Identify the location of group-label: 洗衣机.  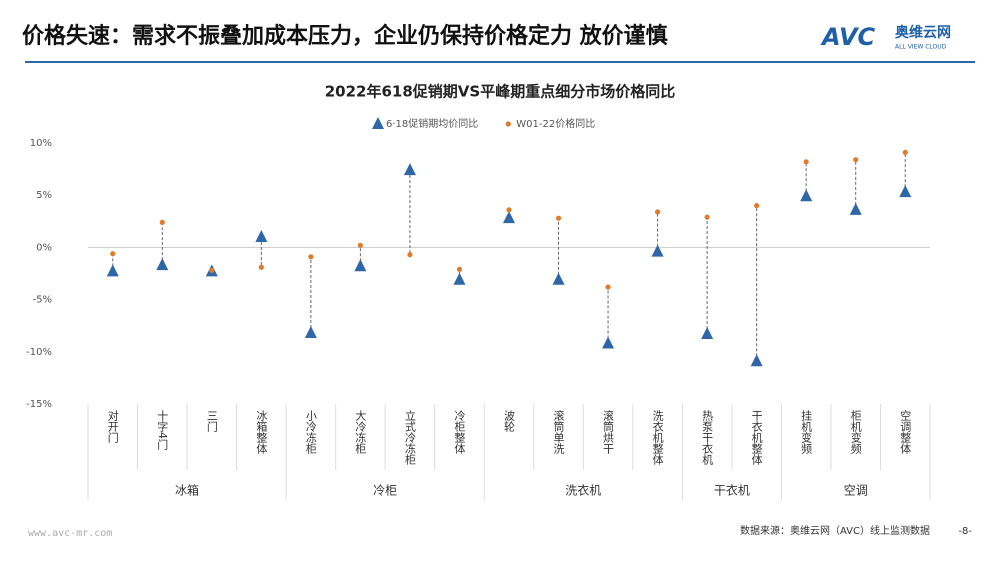
(583, 490).